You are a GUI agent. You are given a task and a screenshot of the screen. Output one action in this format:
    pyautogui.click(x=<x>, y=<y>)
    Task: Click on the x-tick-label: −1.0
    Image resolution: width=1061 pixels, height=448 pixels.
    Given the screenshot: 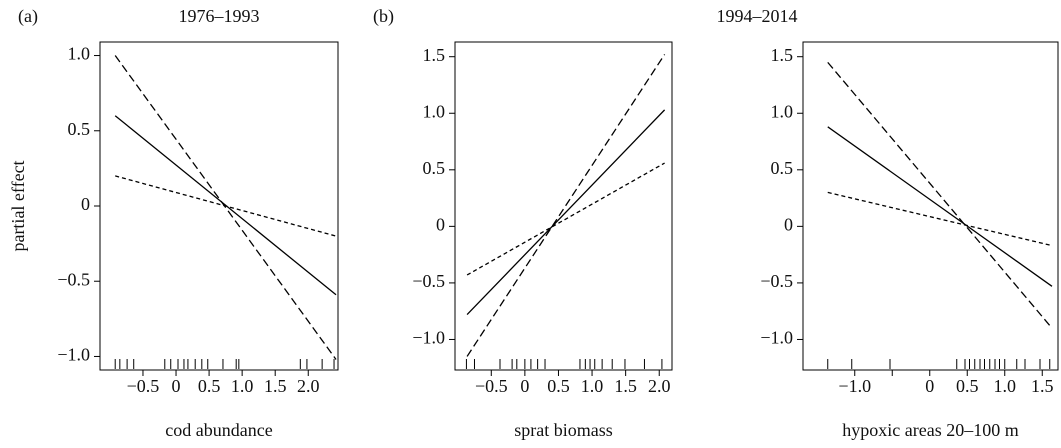 What is the action you would take?
    pyautogui.click(x=854, y=386)
    